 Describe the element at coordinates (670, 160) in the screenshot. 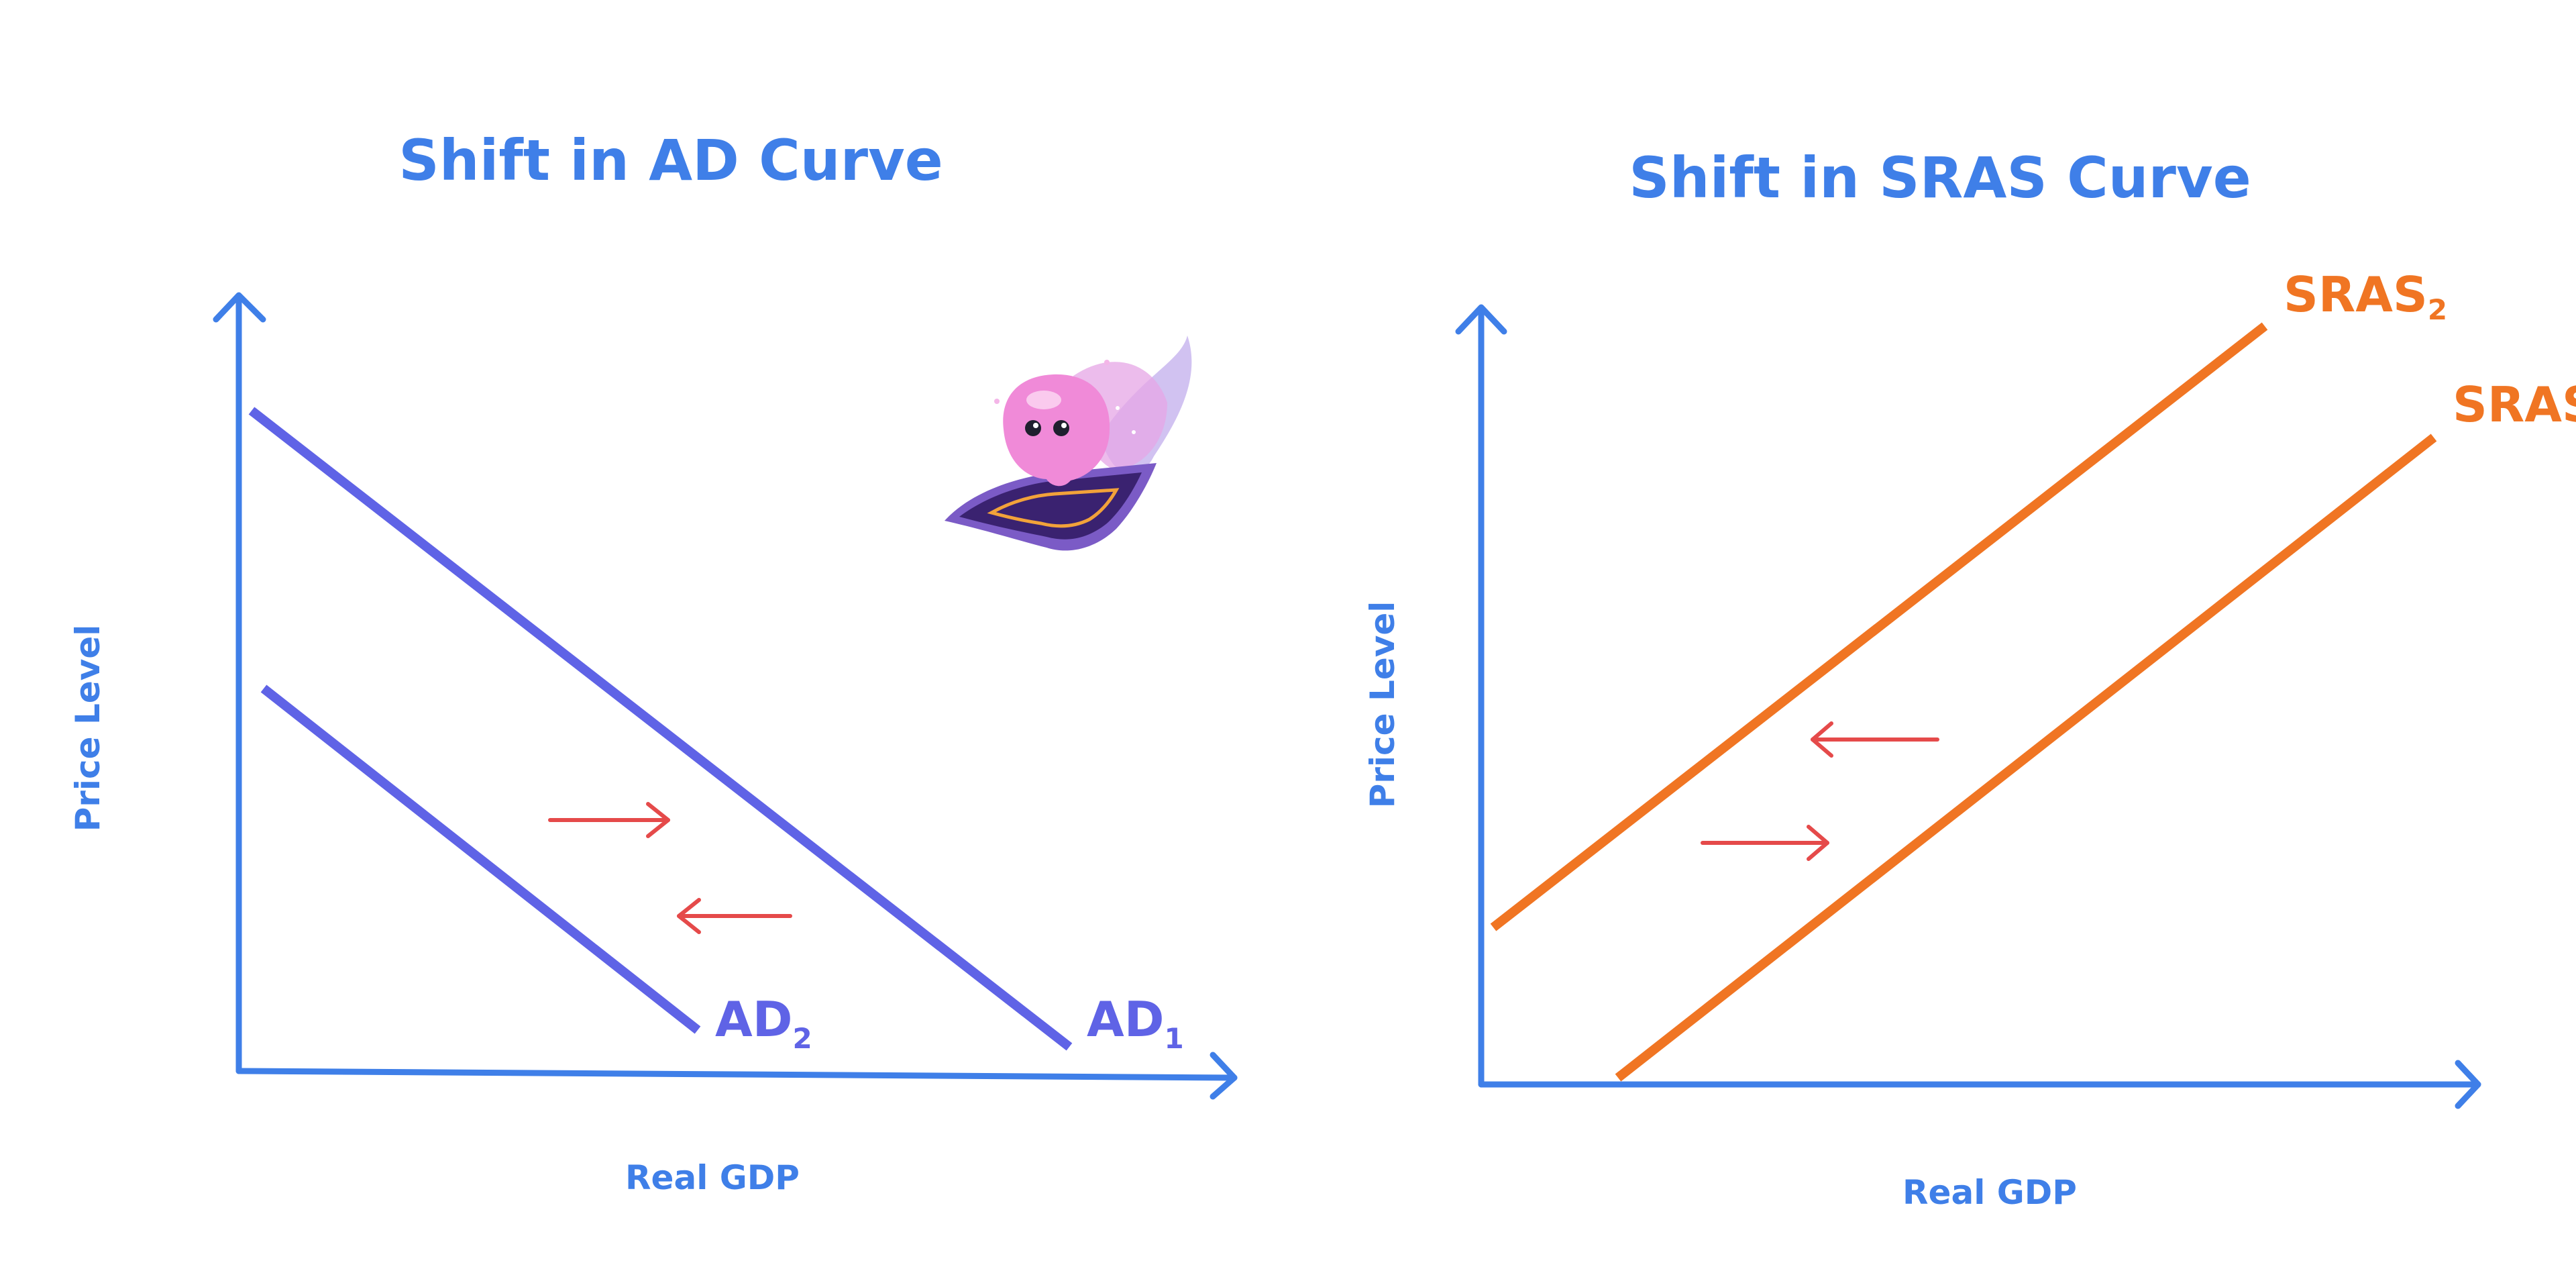

I see `ad-panel-title: Shift in AD Curve` at that location.